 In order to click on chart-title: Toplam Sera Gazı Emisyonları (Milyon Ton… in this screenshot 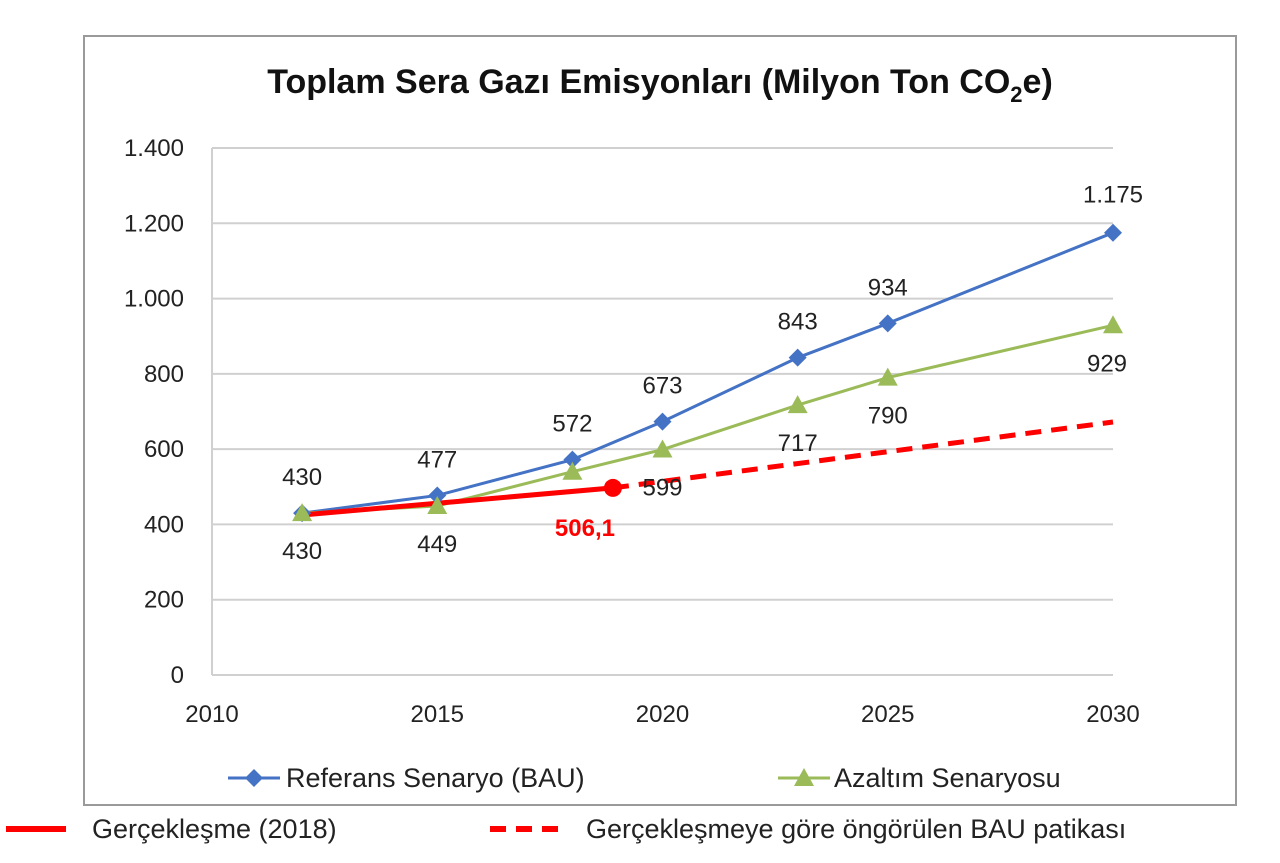, I will do `click(660, 85)`.